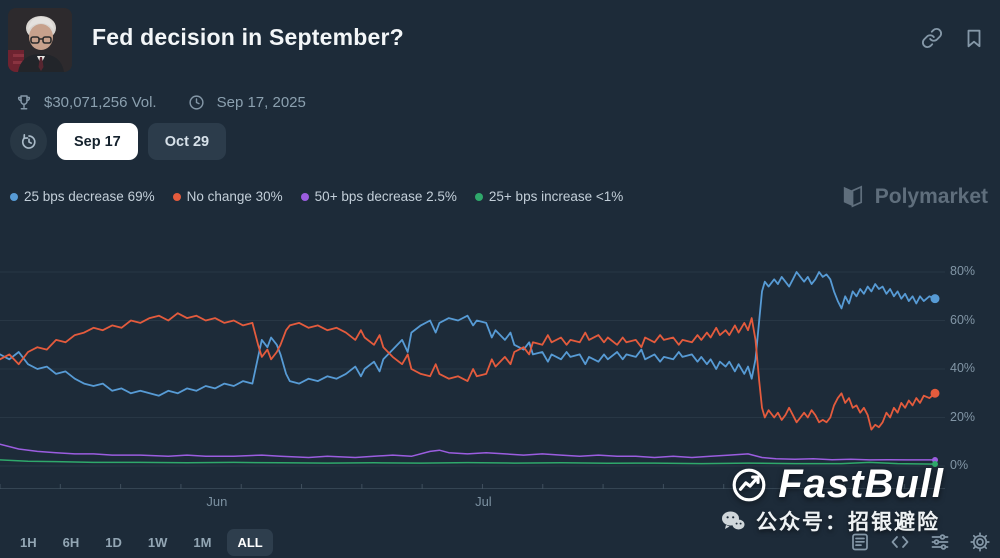  What do you see at coordinates (963, 271) in the screenshot?
I see `y-axis-label: 80%` at bounding box center [963, 271].